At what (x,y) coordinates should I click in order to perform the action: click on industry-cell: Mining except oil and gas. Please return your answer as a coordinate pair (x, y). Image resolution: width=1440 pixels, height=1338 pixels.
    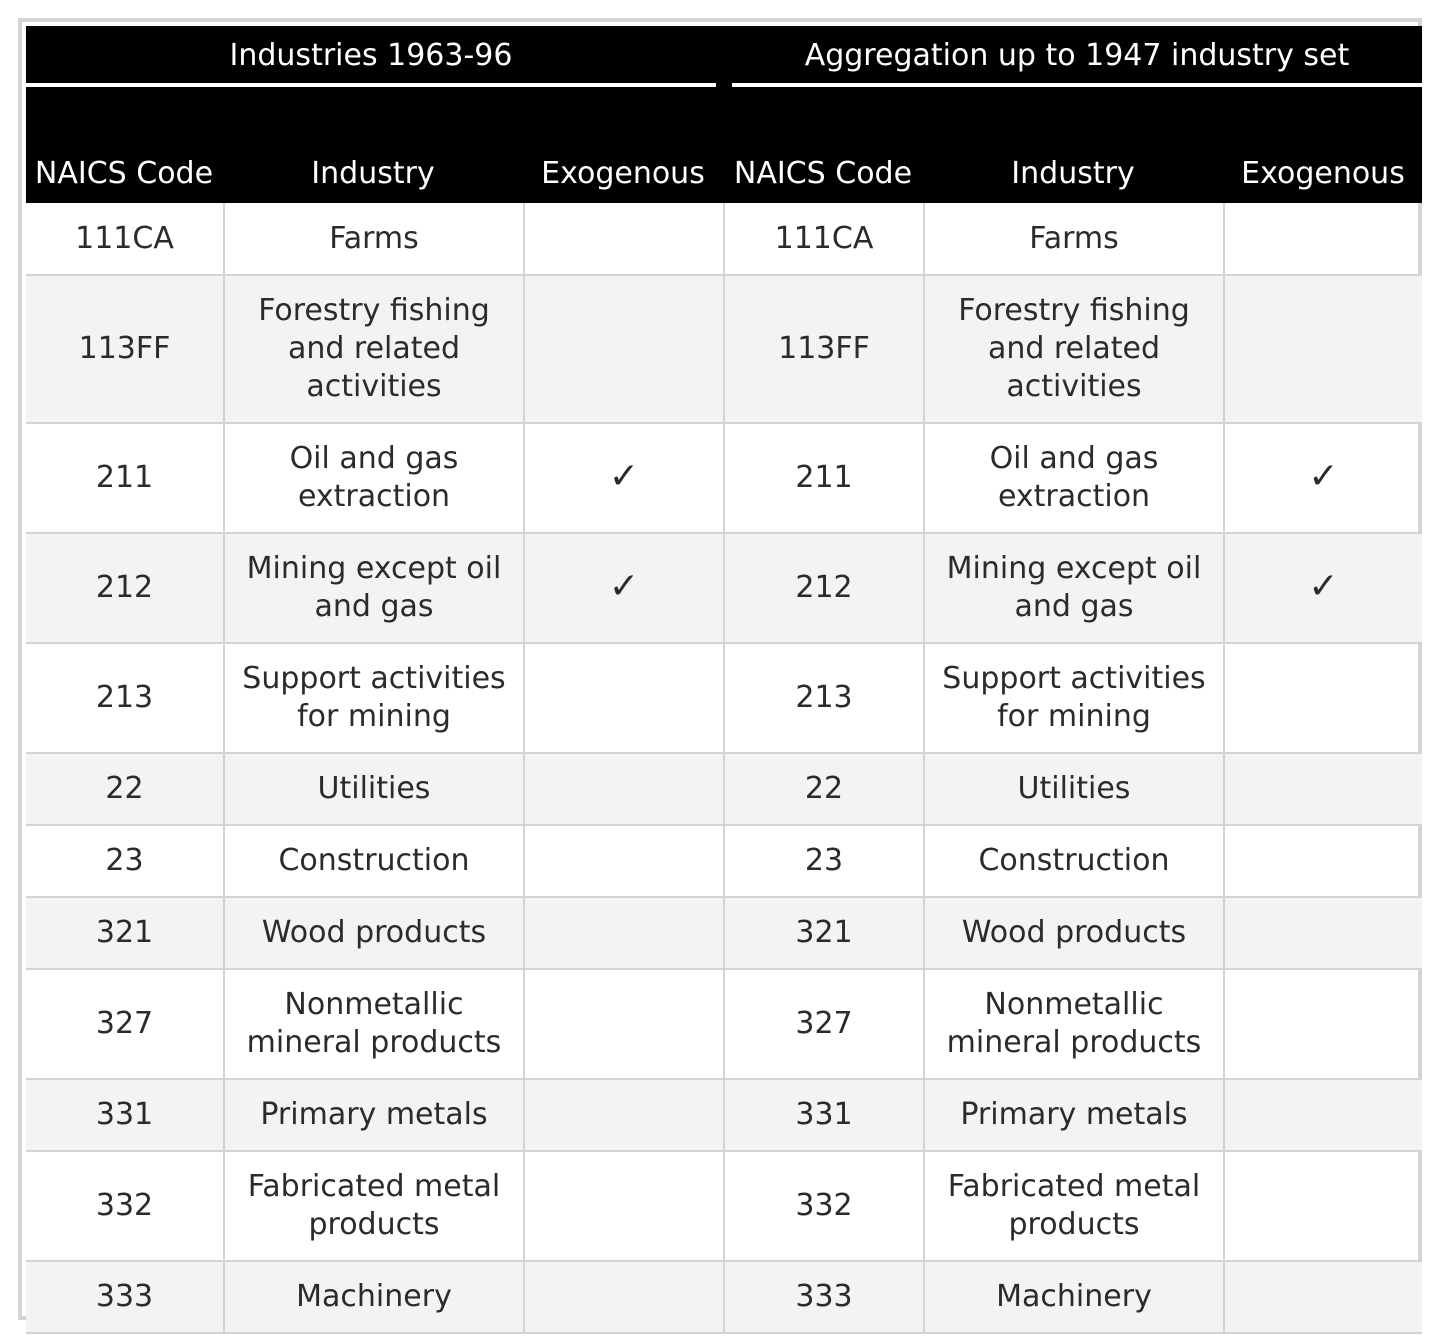
    Looking at the image, I should click on (374, 588).